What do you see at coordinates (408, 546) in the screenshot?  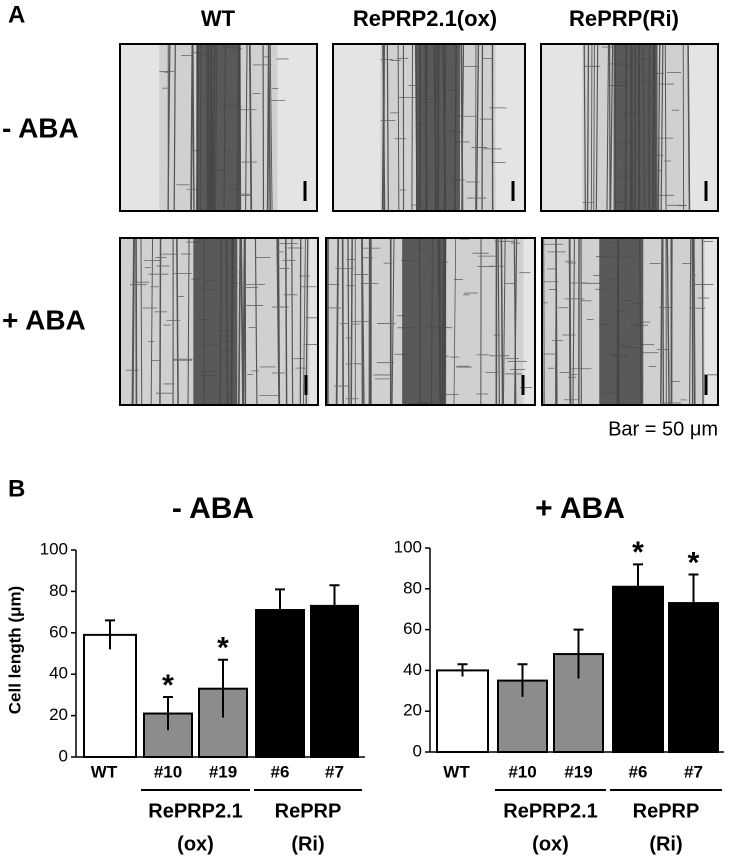 I see `y-tick-label: 100` at bounding box center [408, 546].